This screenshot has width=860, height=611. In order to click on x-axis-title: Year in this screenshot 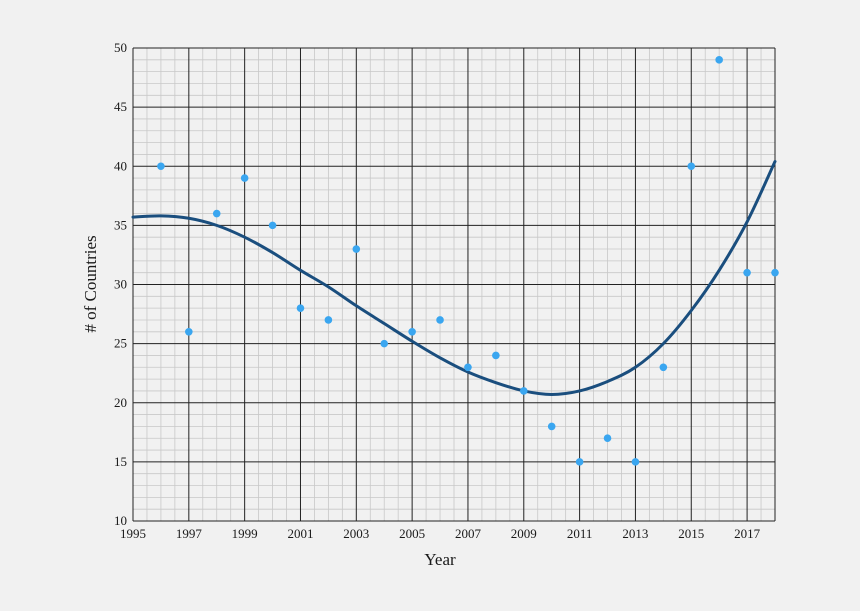, I will do `click(440, 559)`.